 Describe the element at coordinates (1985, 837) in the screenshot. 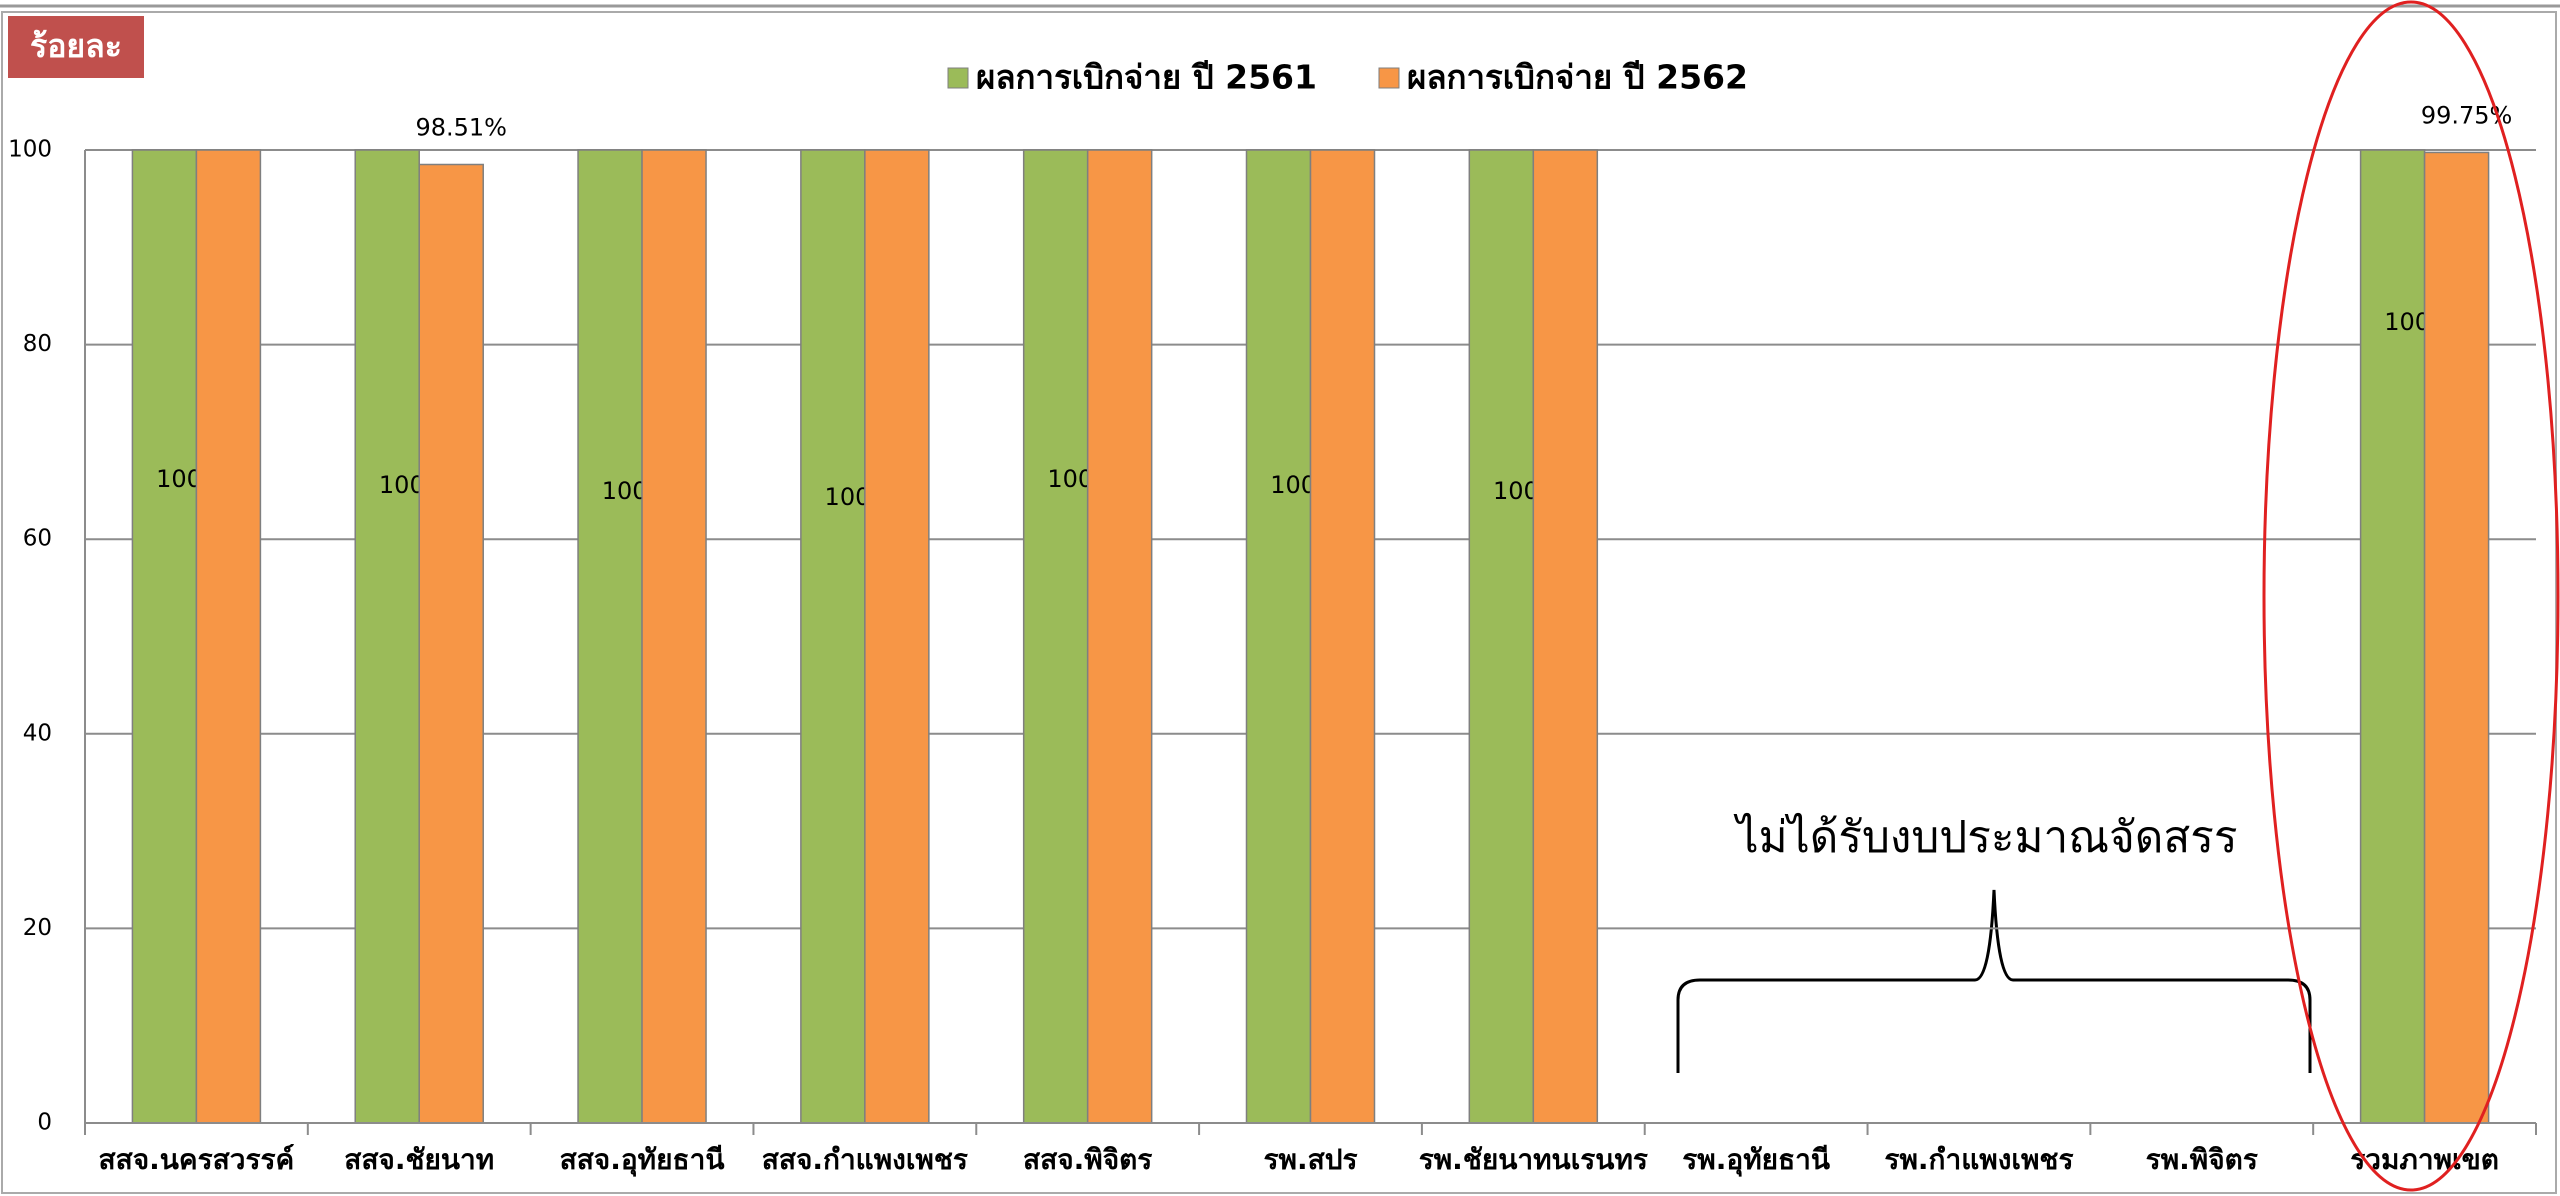

I see `annotation: ไม่ได้รับงบประมาณจัดสรร` at that location.